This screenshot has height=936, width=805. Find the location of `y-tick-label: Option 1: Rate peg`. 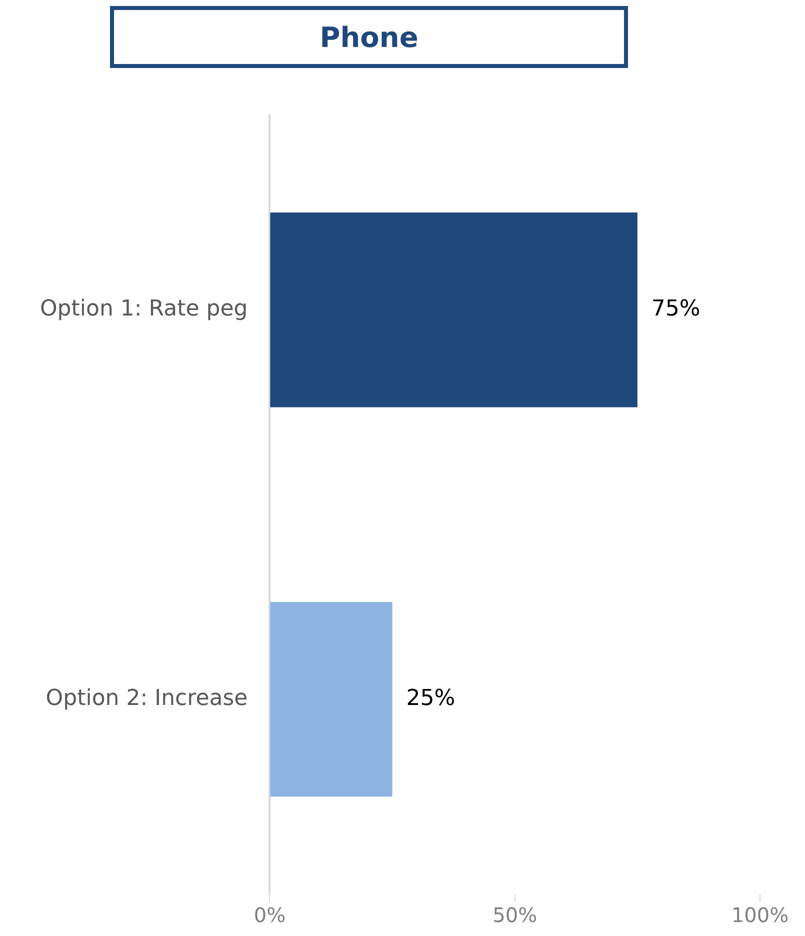

y-tick-label: Option 1: Rate peg is located at coordinates (144, 309).